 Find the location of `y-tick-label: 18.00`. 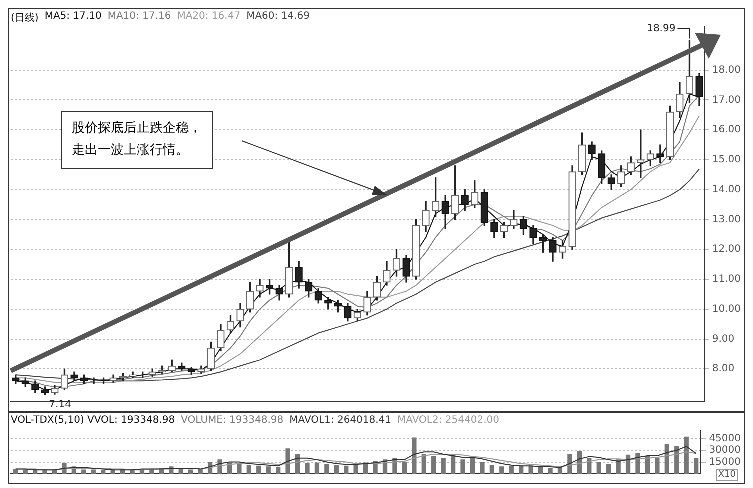

y-tick-label: 18.00 is located at coordinates (727, 70).